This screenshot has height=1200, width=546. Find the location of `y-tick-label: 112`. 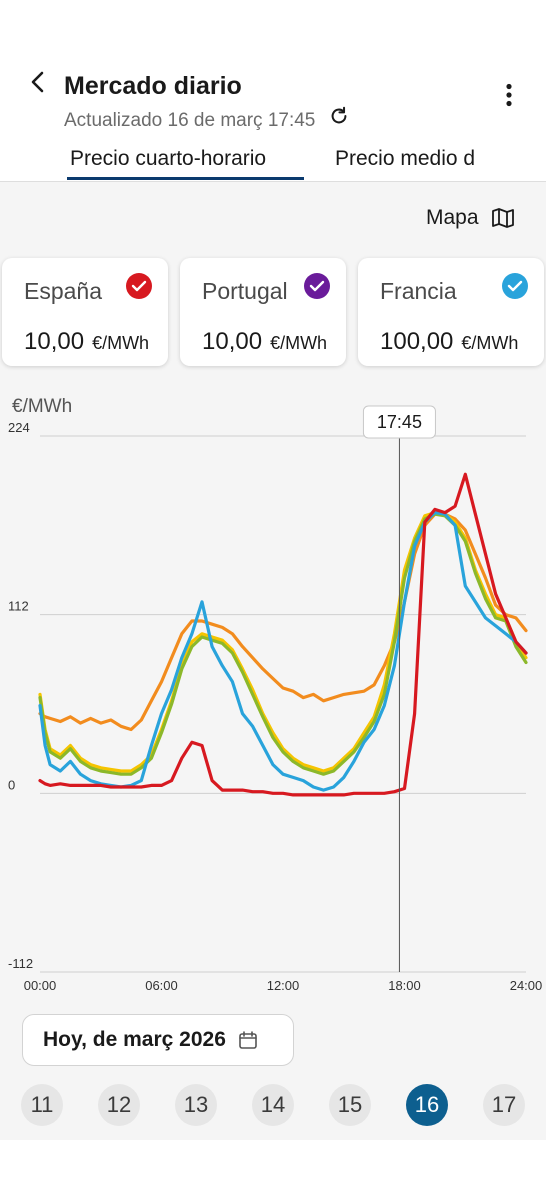

y-tick-label: 112 is located at coordinates (18, 606).